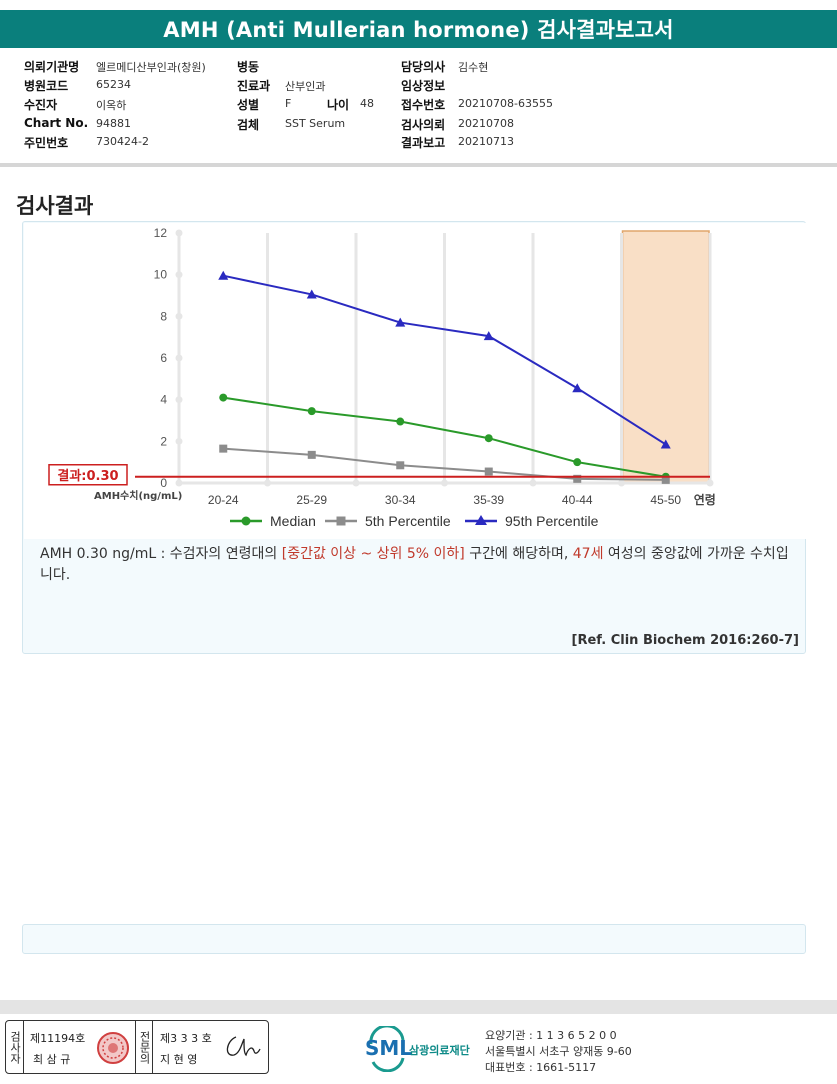  What do you see at coordinates (243, 1046) in the screenshot?
I see `specialist-signature` at bounding box center [243, 1046].